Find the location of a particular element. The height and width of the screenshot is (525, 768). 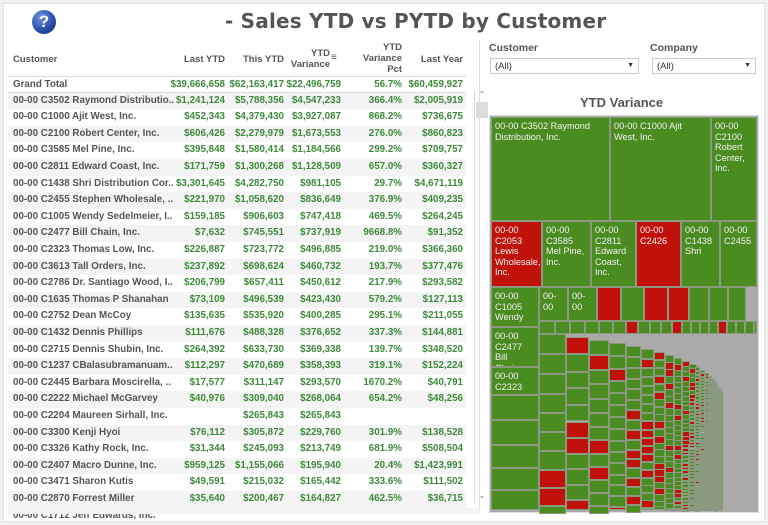

treemap-tile: 00-00 C3585 Mel Pine, Inc. is located at coordinates (566, 254).